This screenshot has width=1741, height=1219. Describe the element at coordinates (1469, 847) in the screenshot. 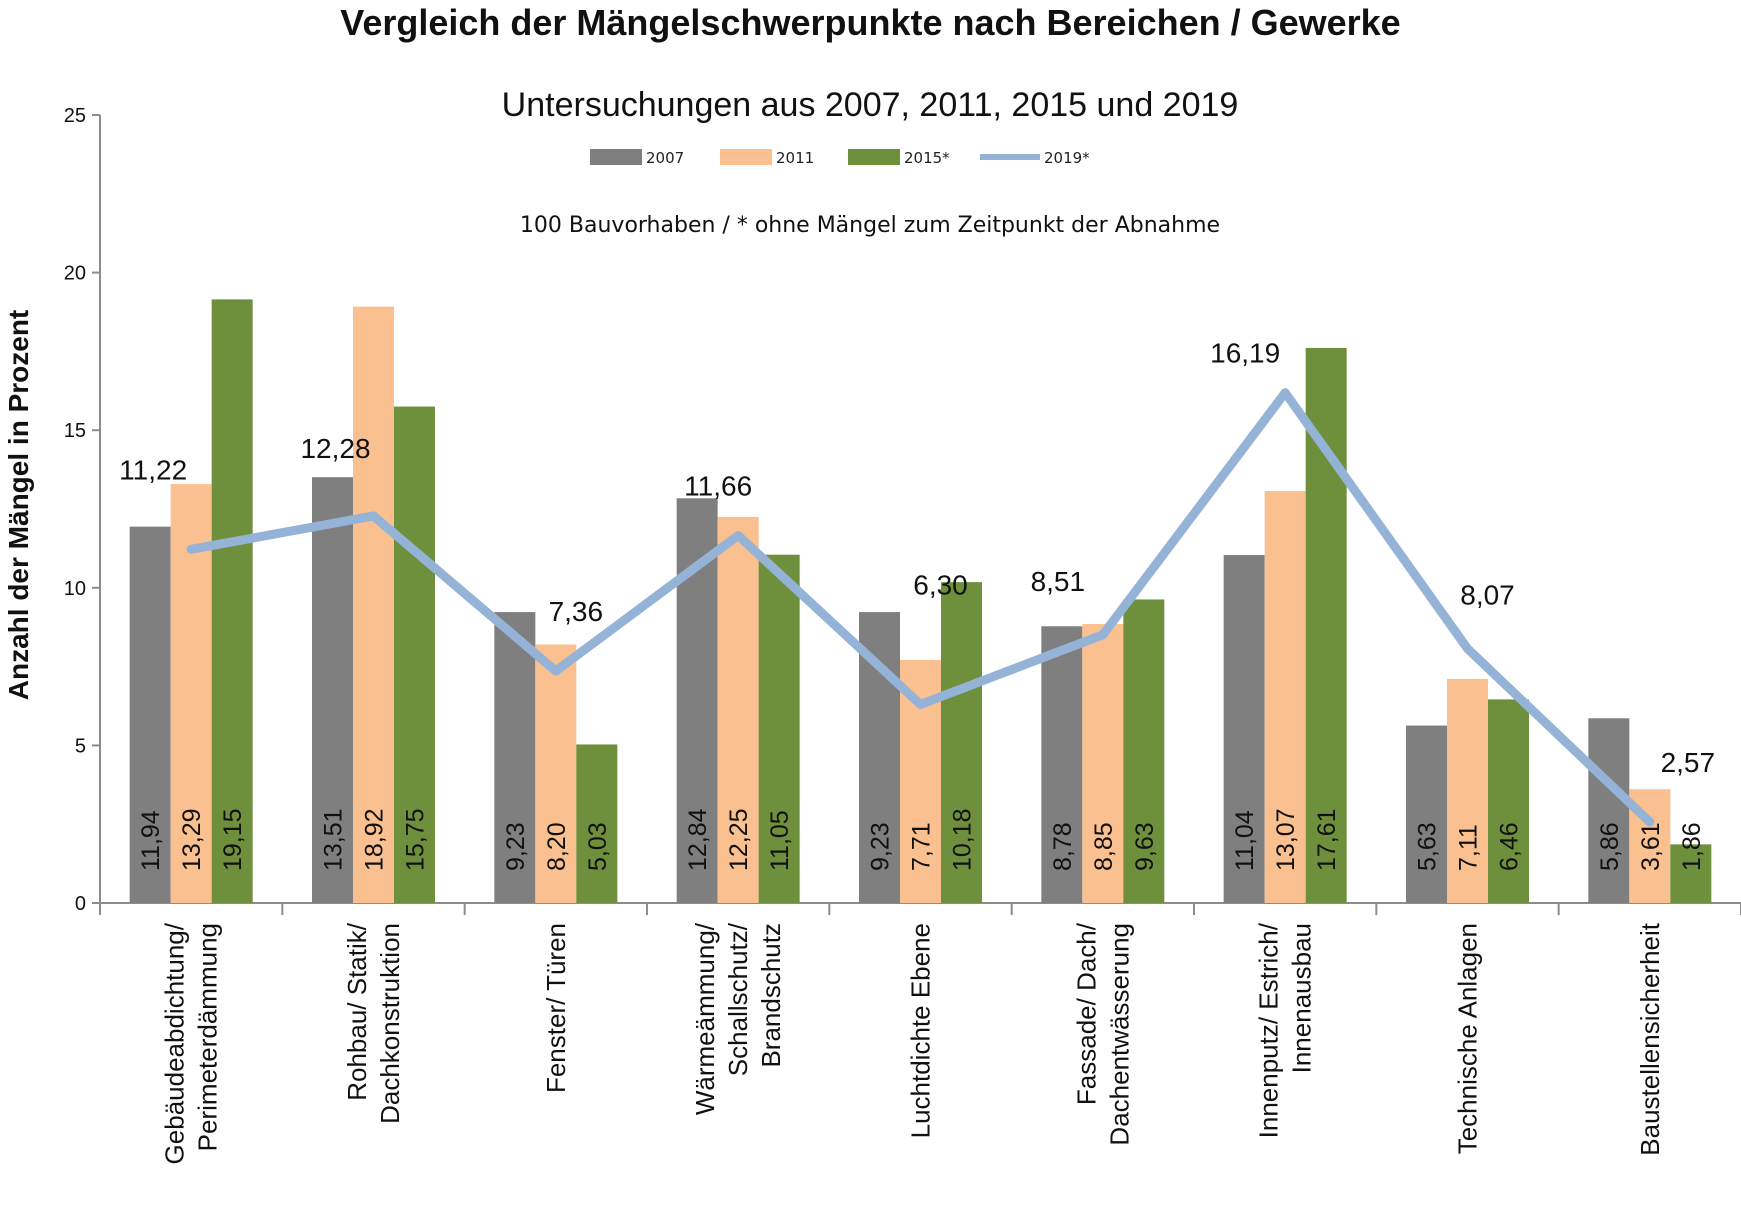

I see `bar-value-label: 7,11` at that location.